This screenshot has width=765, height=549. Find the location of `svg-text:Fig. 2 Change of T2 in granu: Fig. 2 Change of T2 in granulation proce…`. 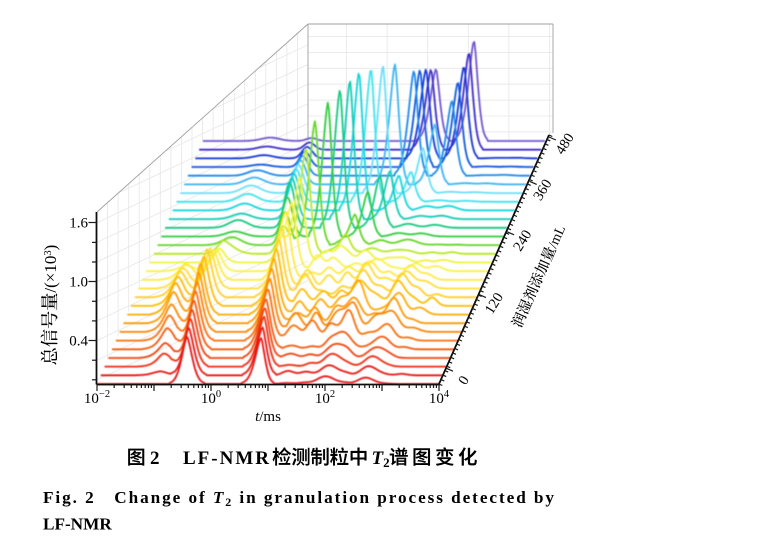

svg-text:Fig. 2 Change of T2 in granu: Fig. 2 Change of T2 in granulation proce… is located at coordinates (298, 498).